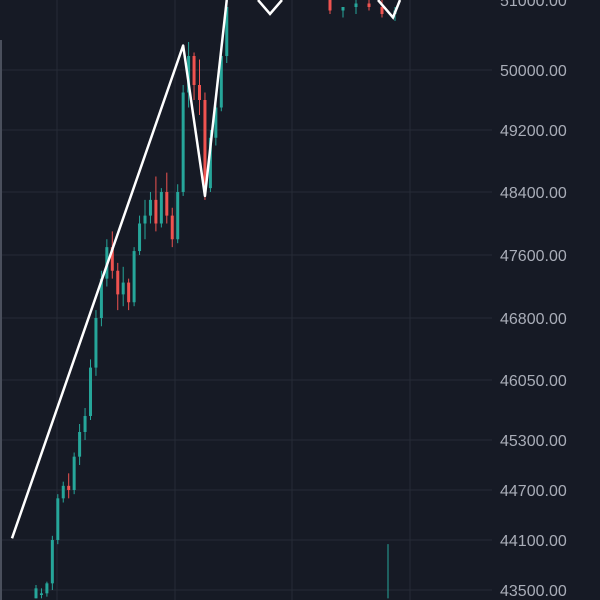 Image resolution: width=600 pixels, height=600 pixels. I want to click on y-tick-label: 49200.00, so click(533, 131).